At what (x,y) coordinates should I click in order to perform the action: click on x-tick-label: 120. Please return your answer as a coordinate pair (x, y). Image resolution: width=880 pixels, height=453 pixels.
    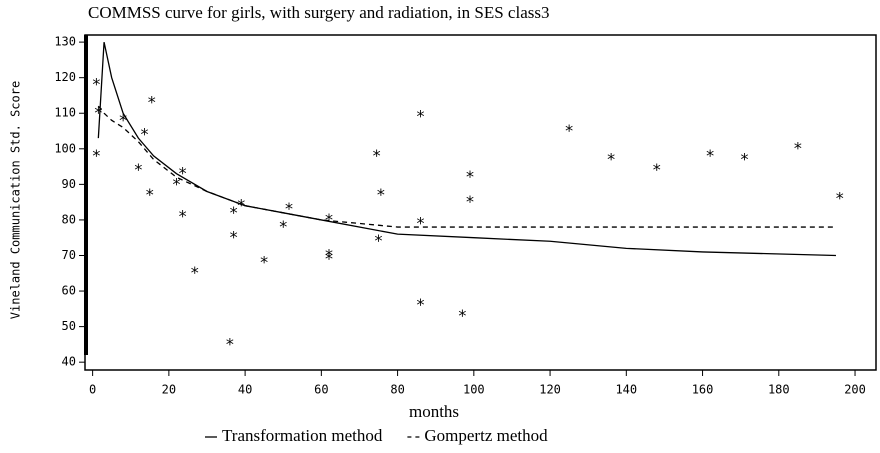
    Looking at the image, I should click on (550, 390).